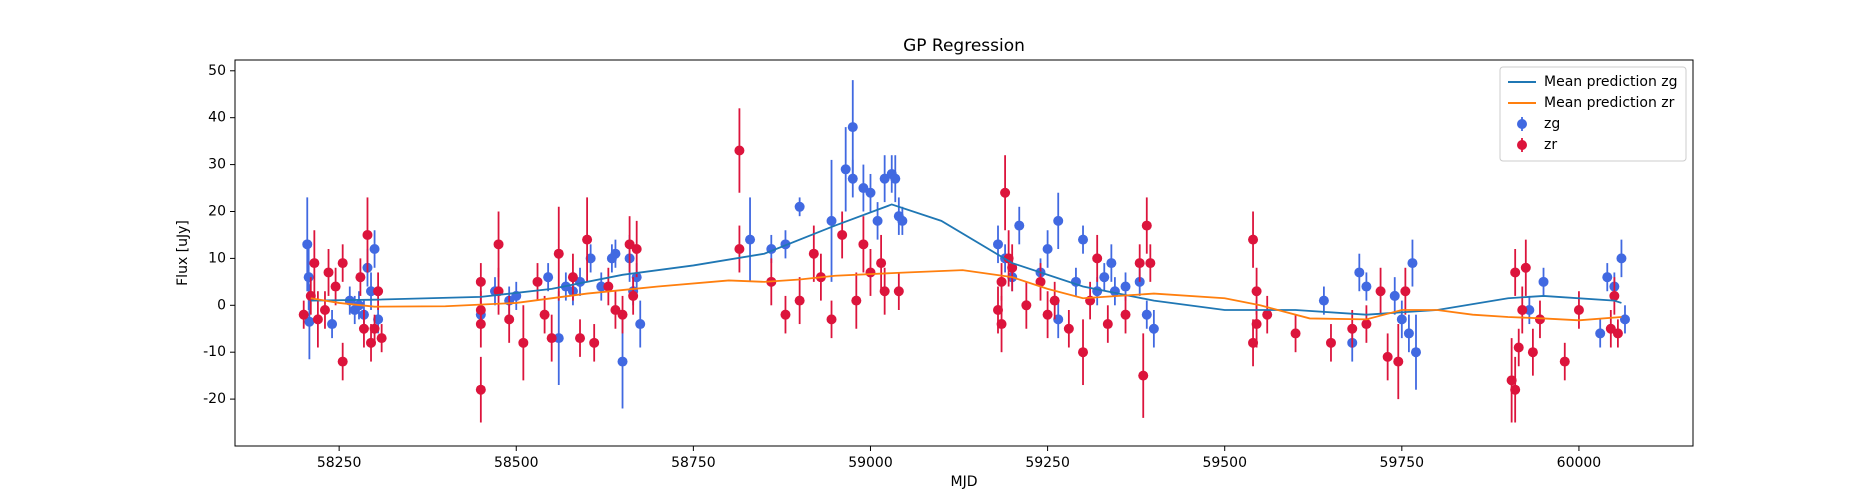 The width and height of the screenshot is (1875, 500). What do you see at coordinates (1579, 463) in the screenshot?
I see `x-tick-label: 60000` at bounding box center [1579, 463].